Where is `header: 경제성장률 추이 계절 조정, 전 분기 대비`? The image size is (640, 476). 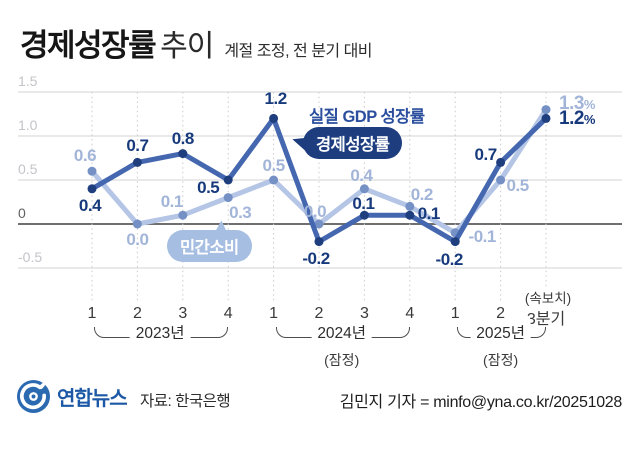 header: 경제성장률 추이 계절 조정, 전 분기 대비 is located at coordinates (196, 42).